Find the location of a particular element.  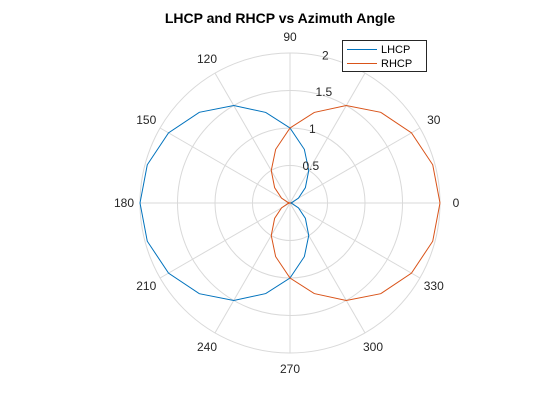

r-tick-label: 1.5 is located at coordinates (324, 92).